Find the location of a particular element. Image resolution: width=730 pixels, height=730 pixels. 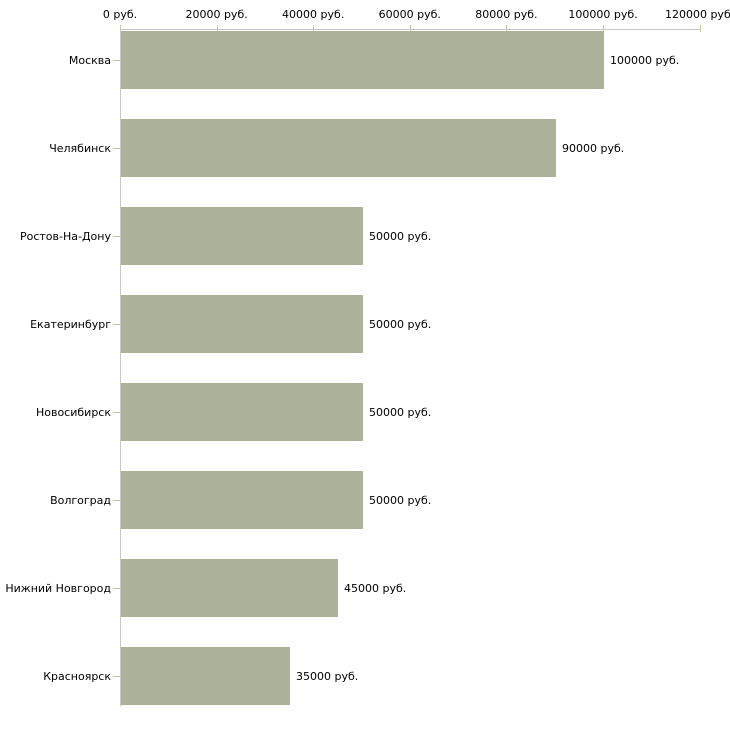

value-label: 100000 руб. is located at coordinates (645, 60).